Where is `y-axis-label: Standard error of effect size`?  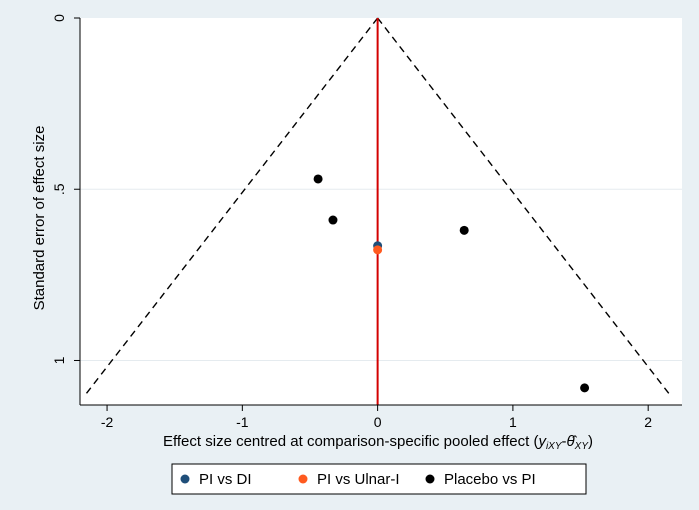
y-axis-label: Standard error of effect size is located at coordinates (39, 218).